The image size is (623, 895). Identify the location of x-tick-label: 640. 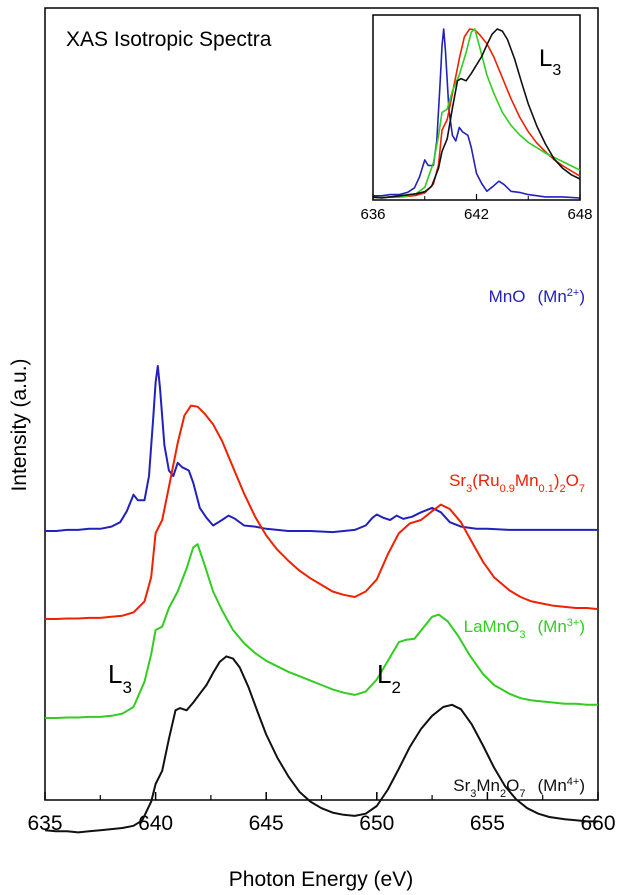
(155, 823).